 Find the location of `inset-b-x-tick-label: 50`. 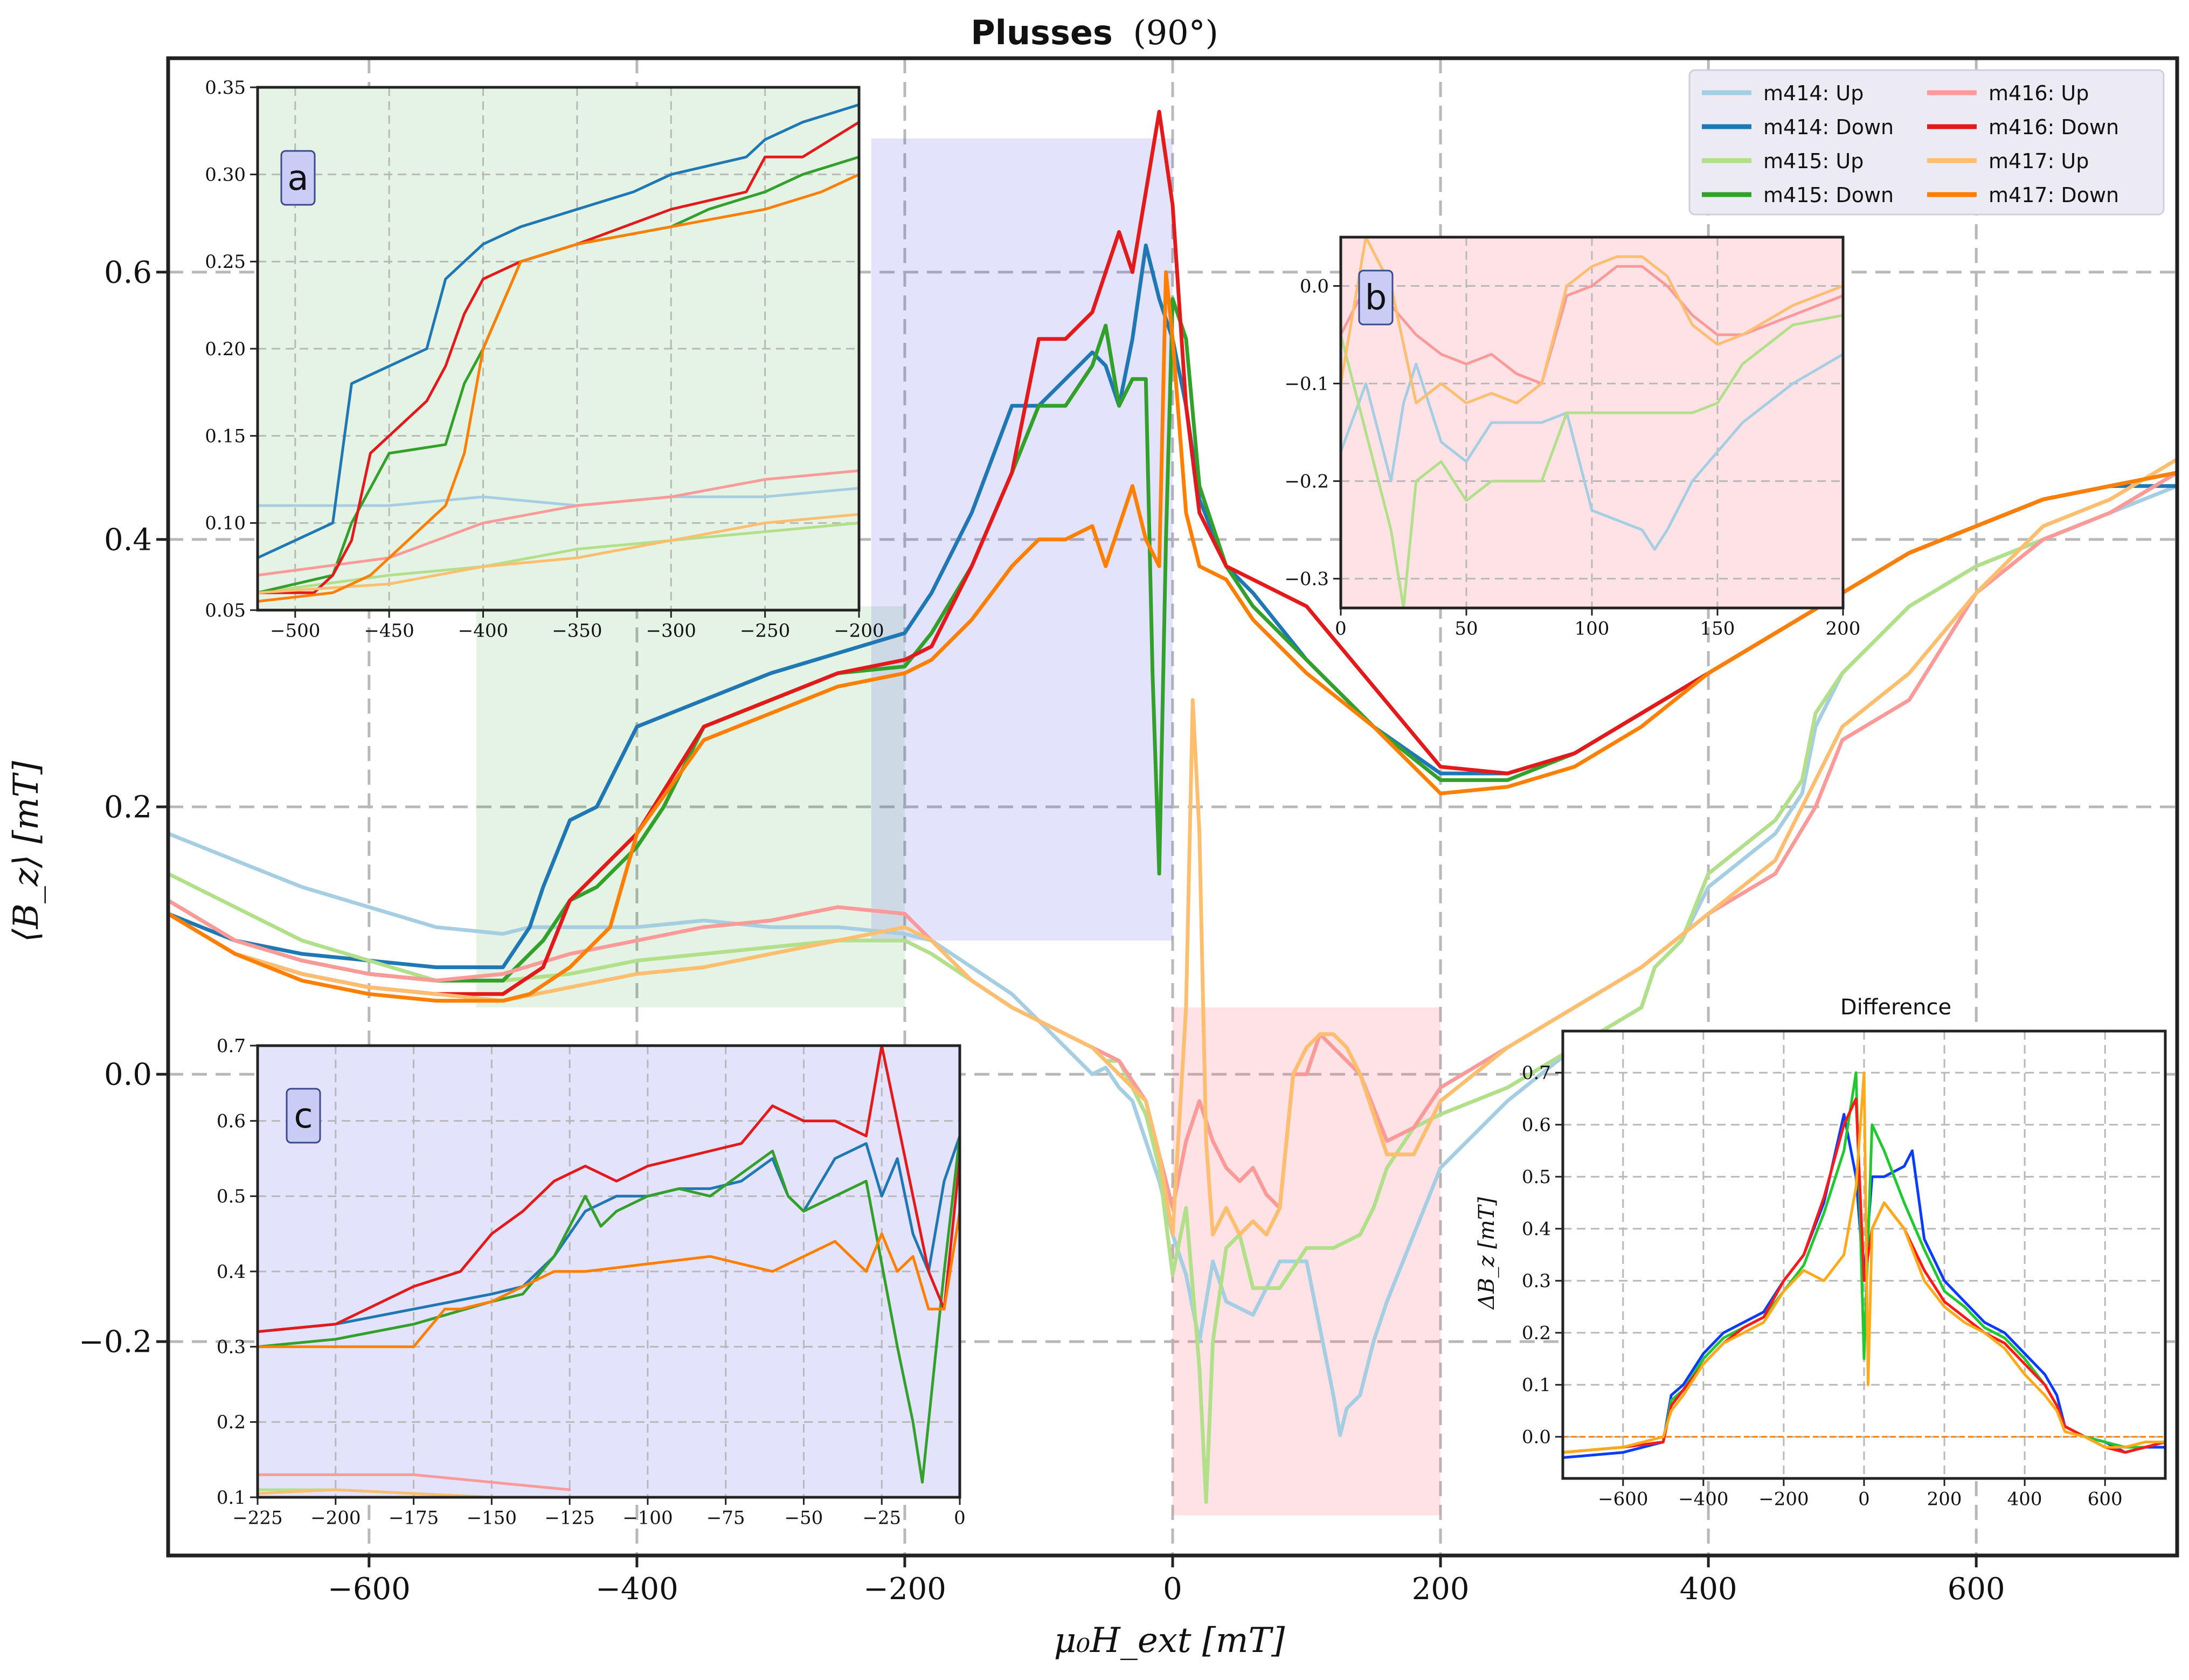

inset-b-x-tick-label: 50 is located at coordinates (1466, 629).